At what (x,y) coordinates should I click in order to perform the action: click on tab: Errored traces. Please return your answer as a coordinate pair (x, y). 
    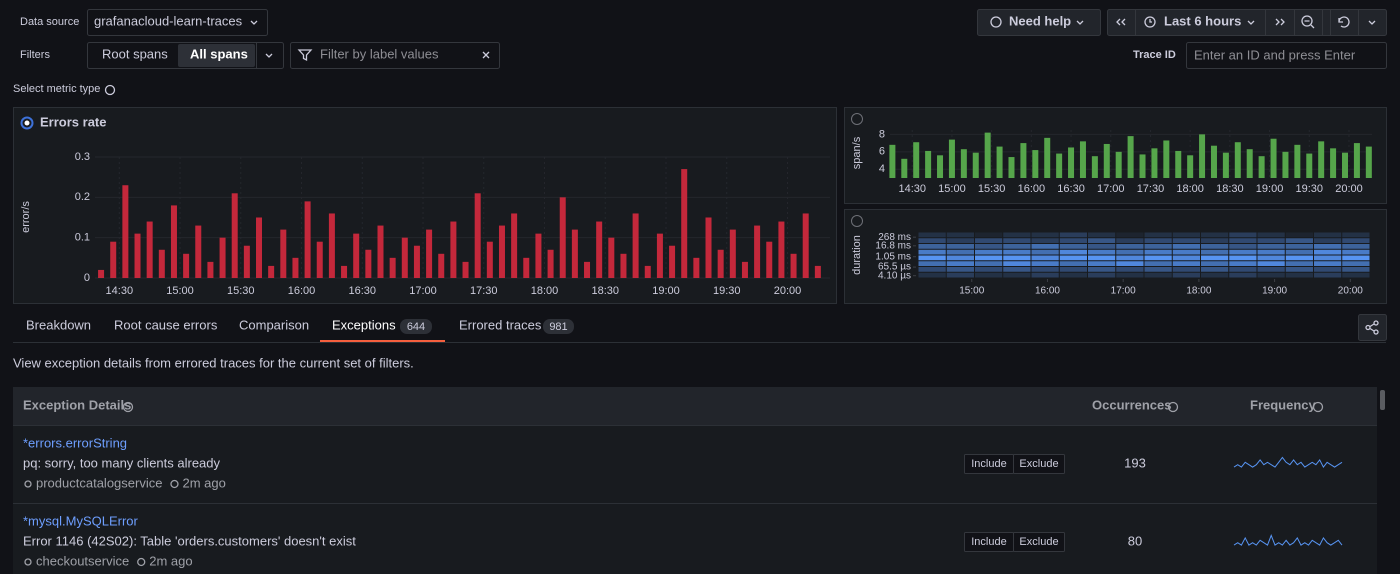
    Looking at the image, I should click on (500, 324).